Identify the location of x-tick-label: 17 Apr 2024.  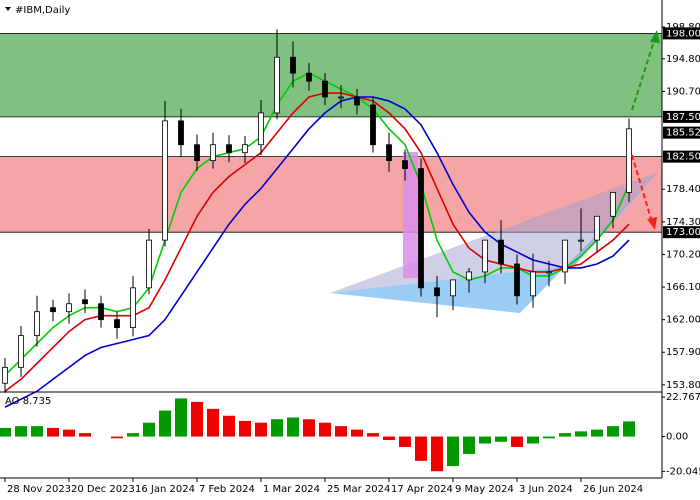
(422, 489).